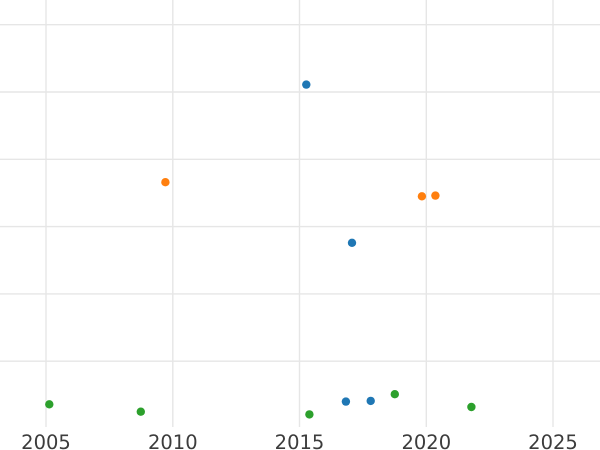 The width and height of the screenshot is (600, 450). I want to click on x-axis-tick-label: 2005, so click(46, 440).